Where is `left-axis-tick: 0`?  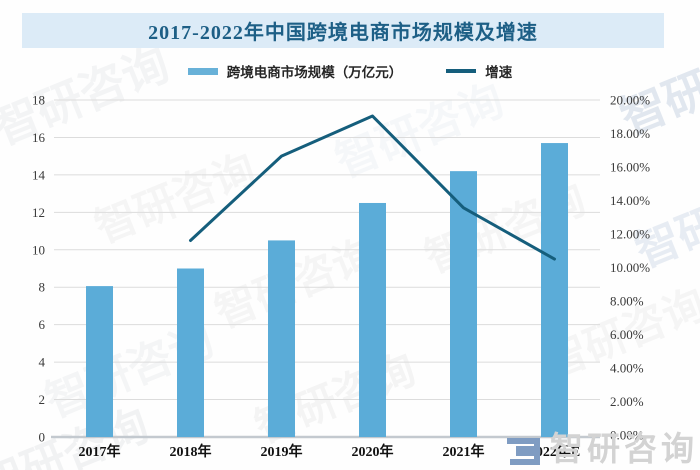 left-axis-tick: 0 is located at coordinates (42, 437).